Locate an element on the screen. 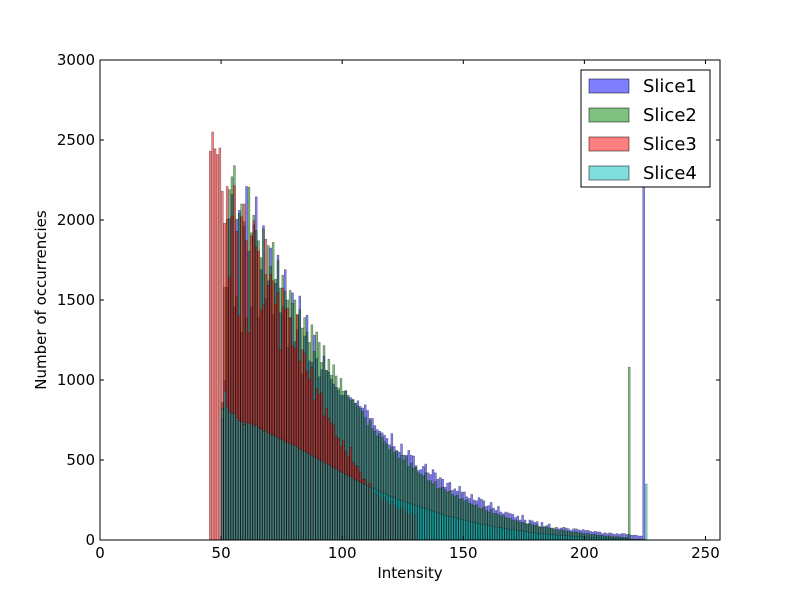  legend-swatch-slice2 is located at coordinates (609, 115).